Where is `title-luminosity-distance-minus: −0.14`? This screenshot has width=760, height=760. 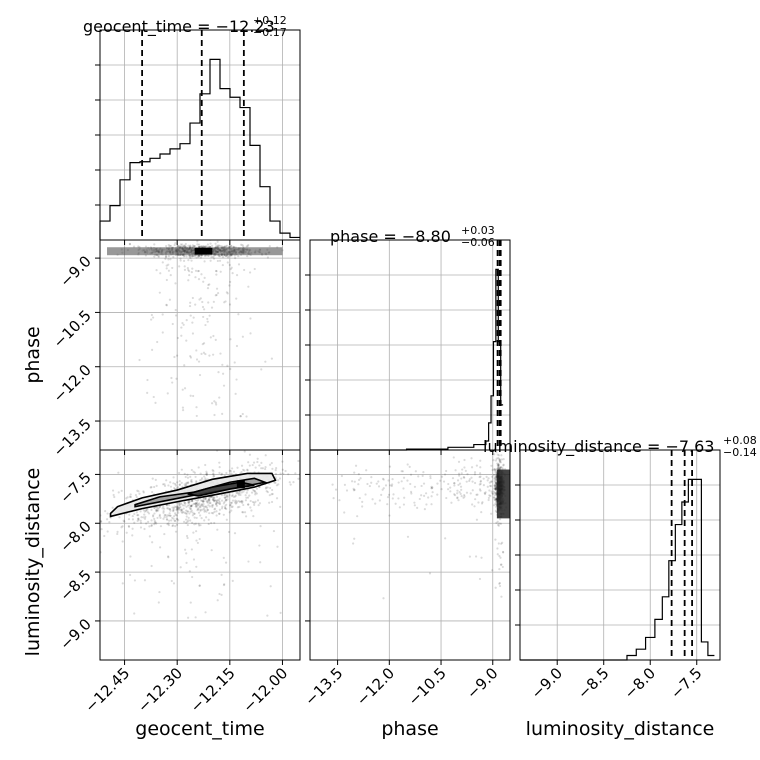 title-luminosity-distance-minus: −0.14 is located at coordinates (740, 452).